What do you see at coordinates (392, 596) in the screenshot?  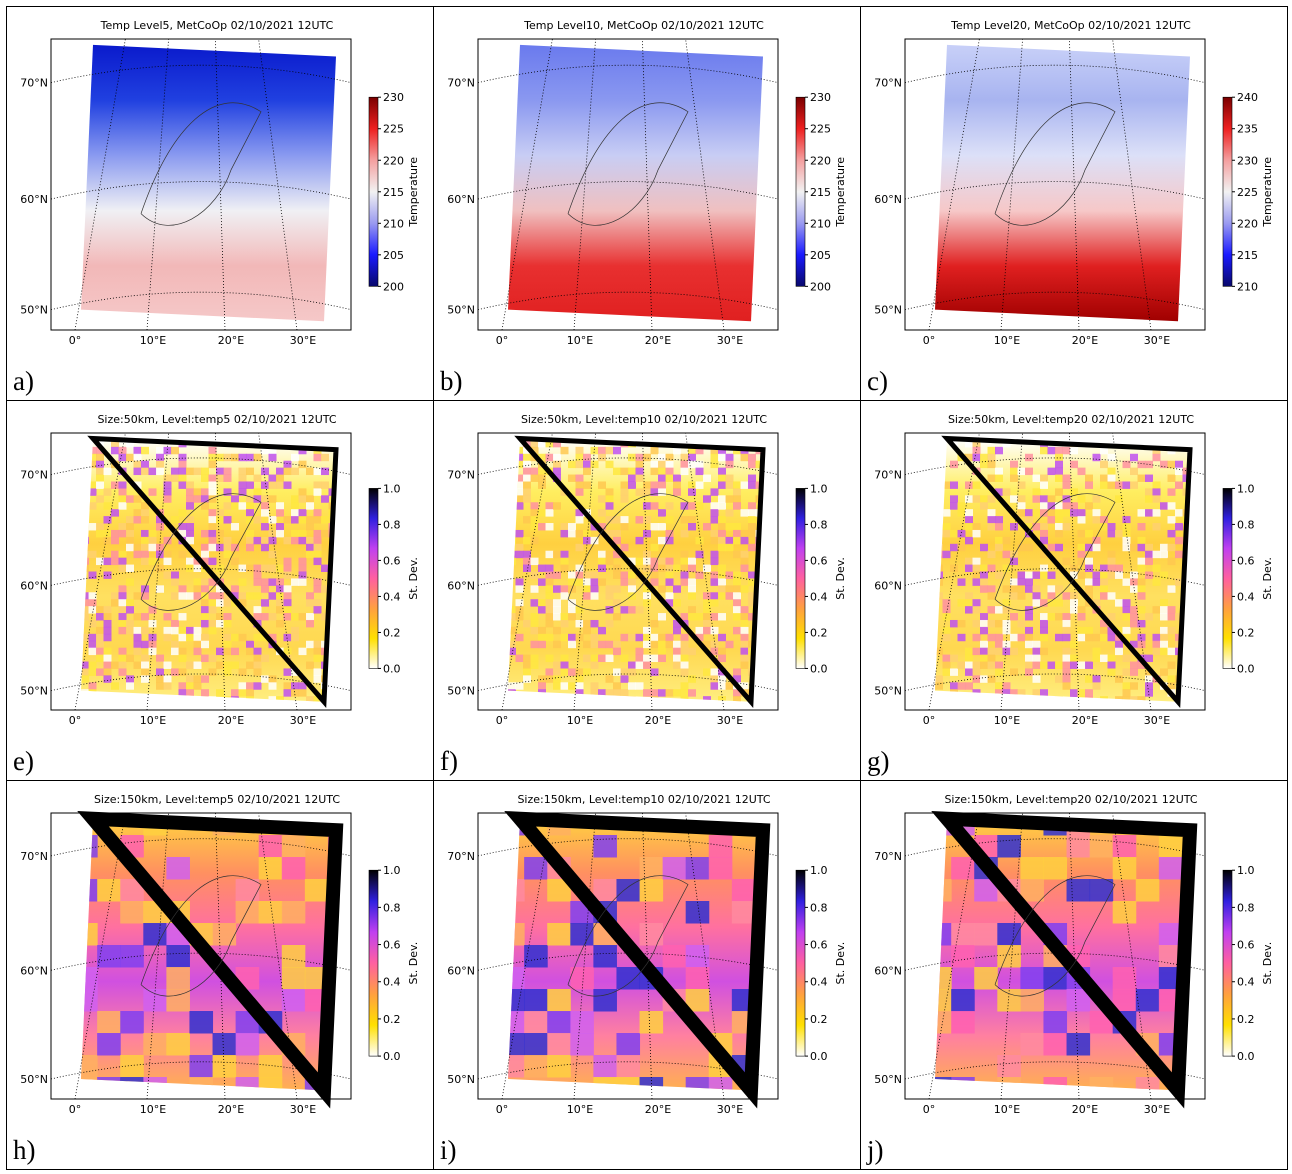 I see `colorbar-tick-label: 0.4` at bounding box center [392, 596].